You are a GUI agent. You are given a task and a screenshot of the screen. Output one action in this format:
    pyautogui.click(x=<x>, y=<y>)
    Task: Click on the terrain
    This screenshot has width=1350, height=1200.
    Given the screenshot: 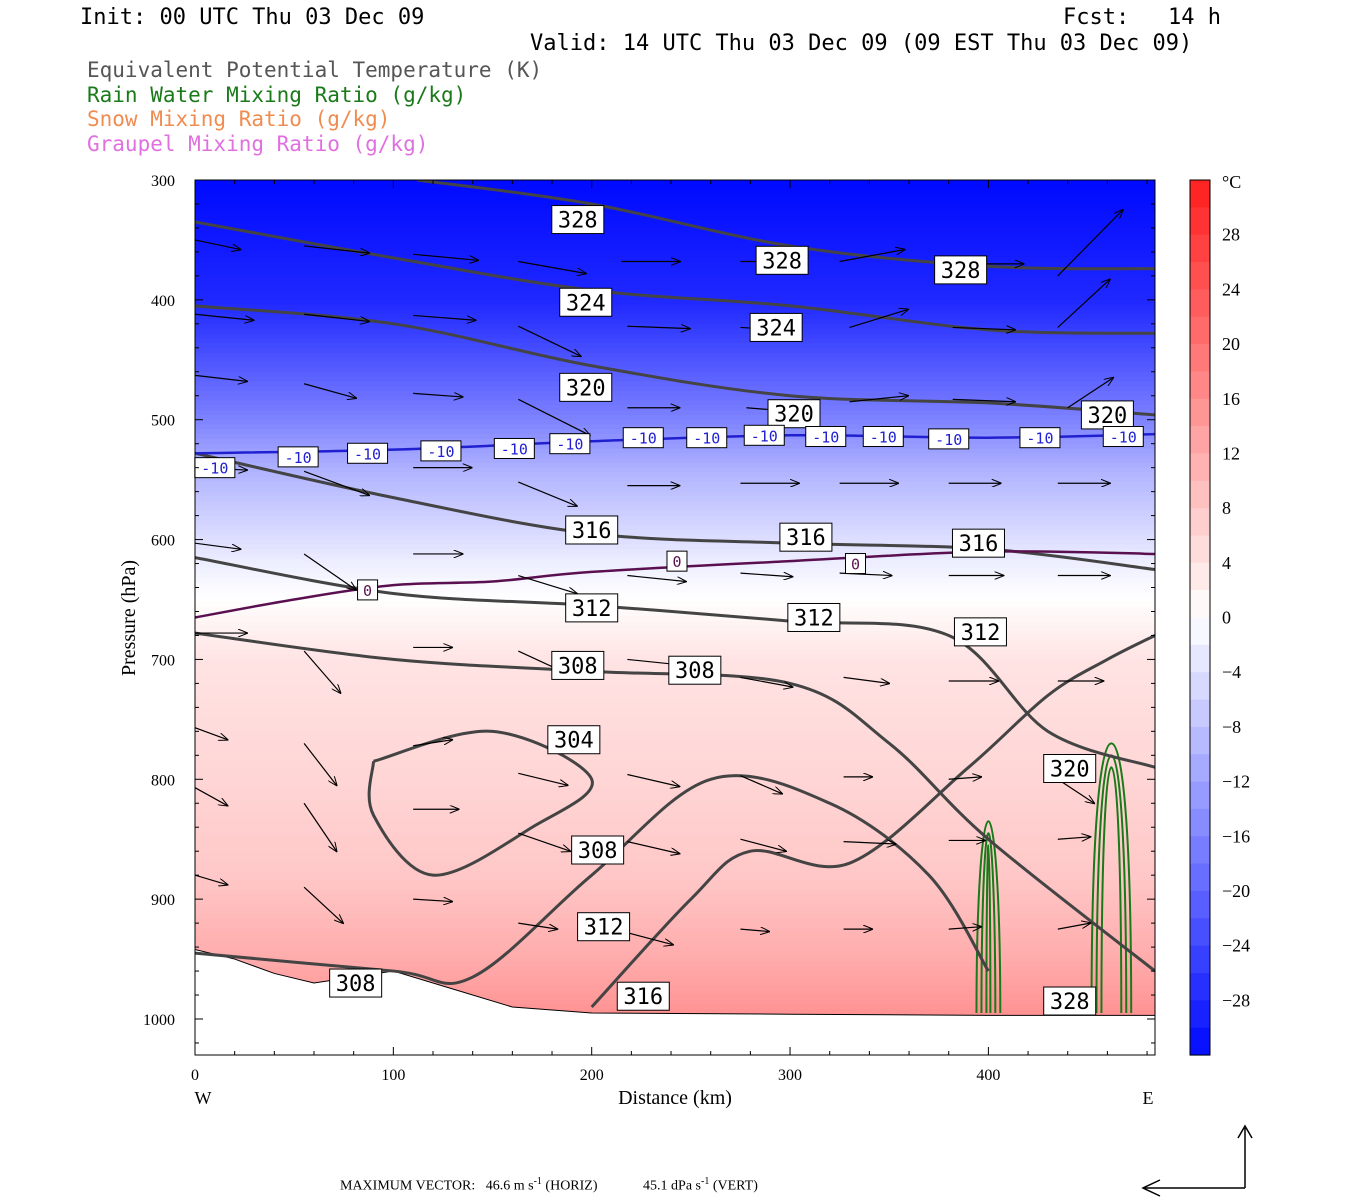 What is the action you would take?
    pyautogui.click(x=675, y=1001)
    